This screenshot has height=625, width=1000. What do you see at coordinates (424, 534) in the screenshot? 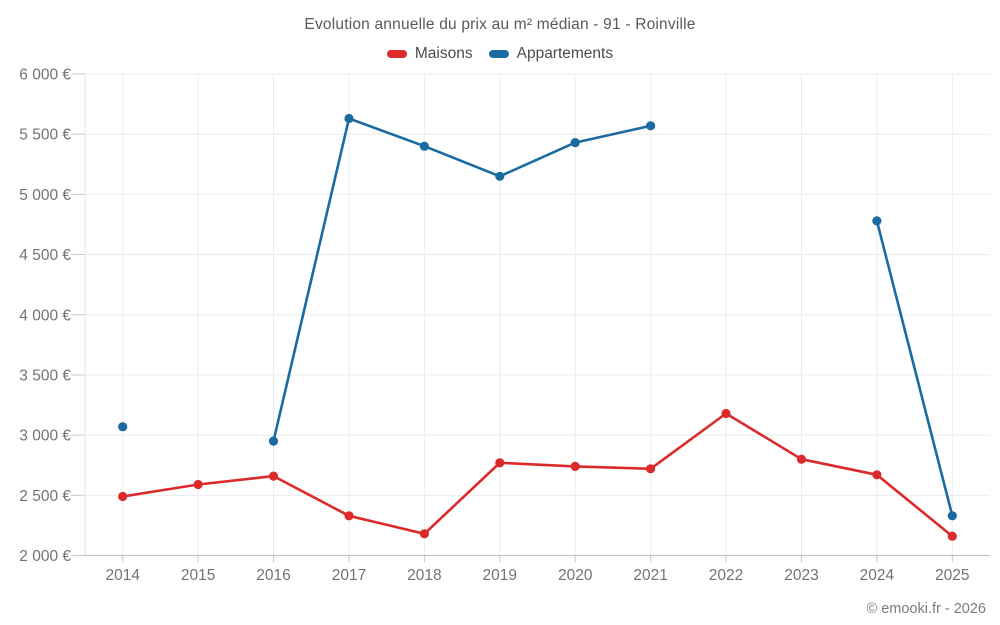
I see `maisons-point-2018` at bounding box center [424, 534].